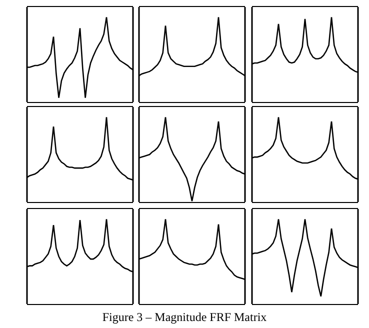  I want to click on caption: Figure 3 – Magnitude FRF Matrix, so click(184, 317).